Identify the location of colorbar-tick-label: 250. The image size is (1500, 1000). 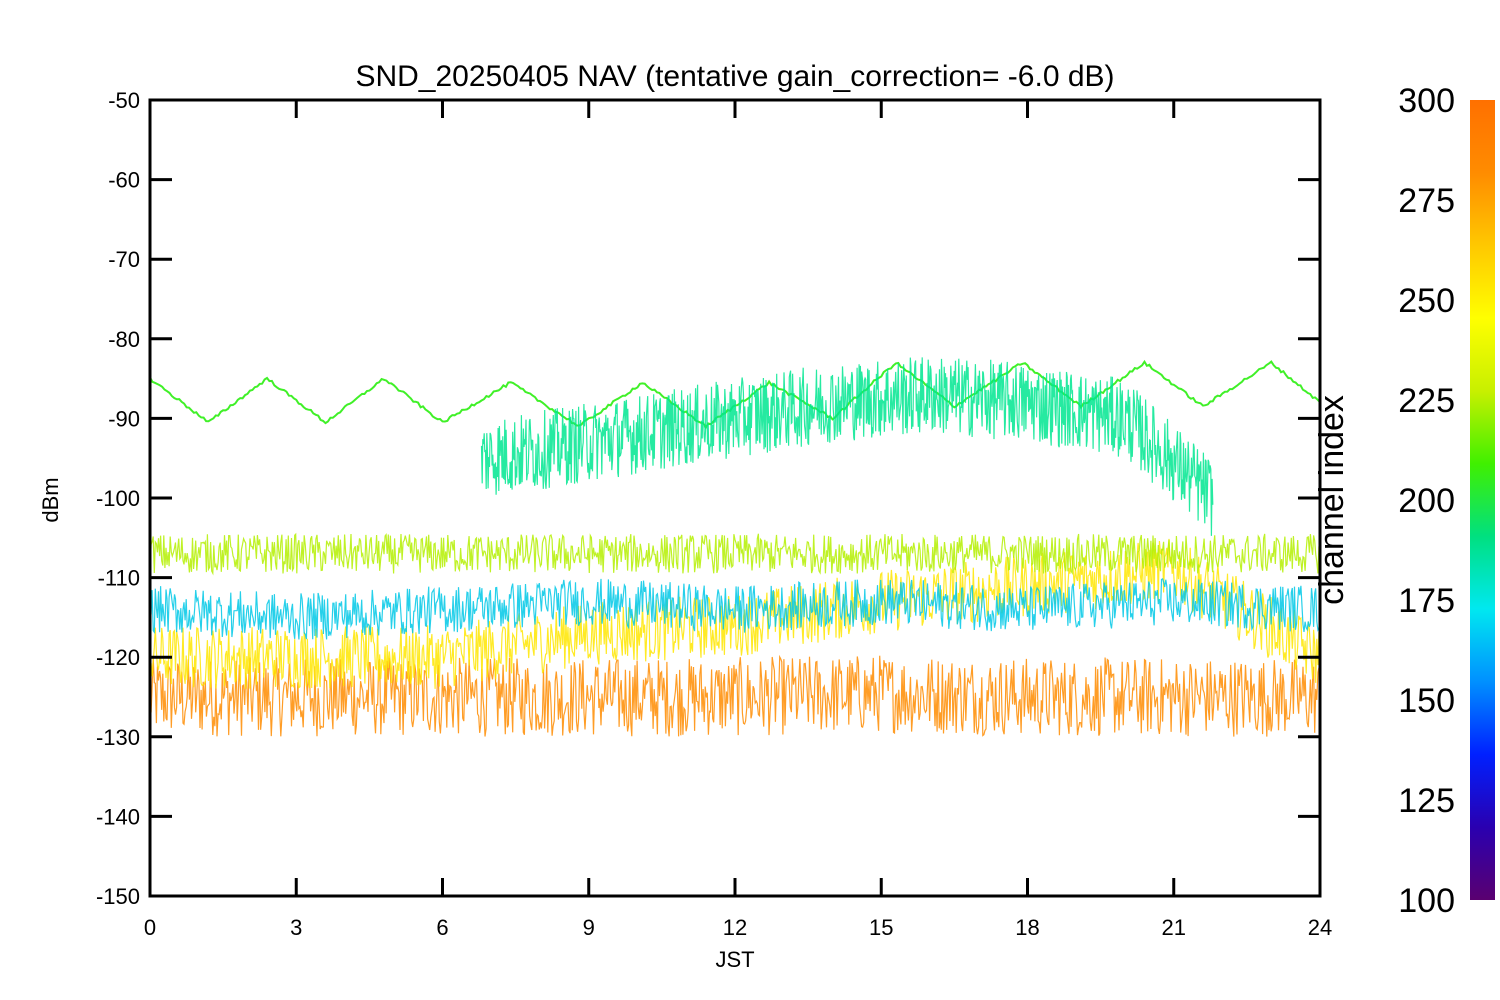
(1426, 301).